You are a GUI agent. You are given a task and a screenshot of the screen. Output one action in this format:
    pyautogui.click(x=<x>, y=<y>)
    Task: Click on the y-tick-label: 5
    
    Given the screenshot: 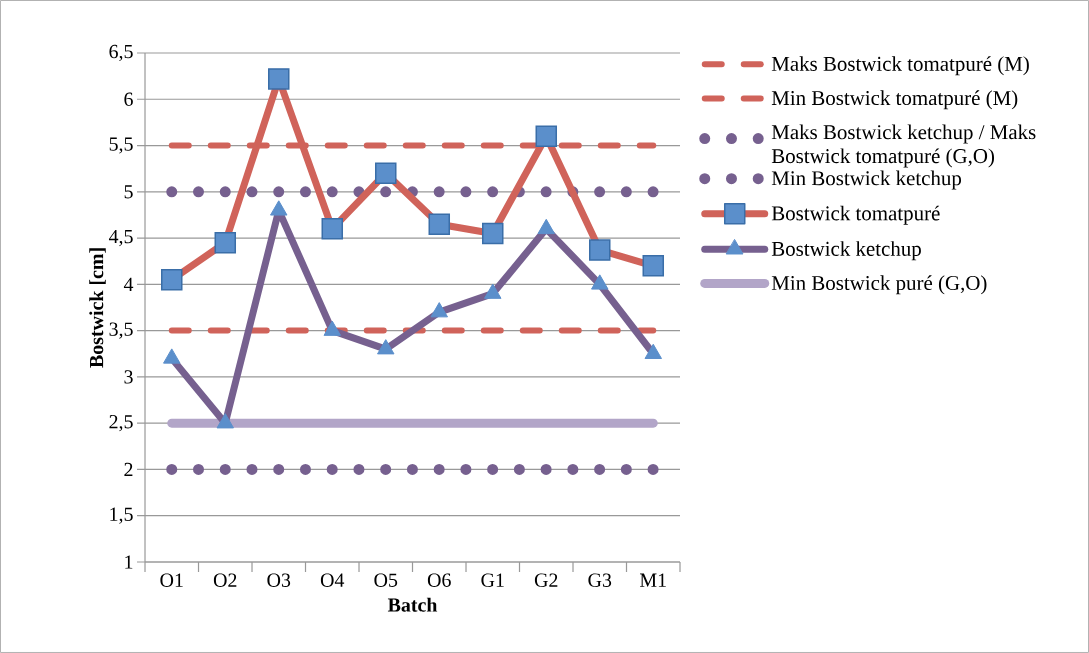 What is the action you would take?
    pyautogui.click(x=128, y=192)
    